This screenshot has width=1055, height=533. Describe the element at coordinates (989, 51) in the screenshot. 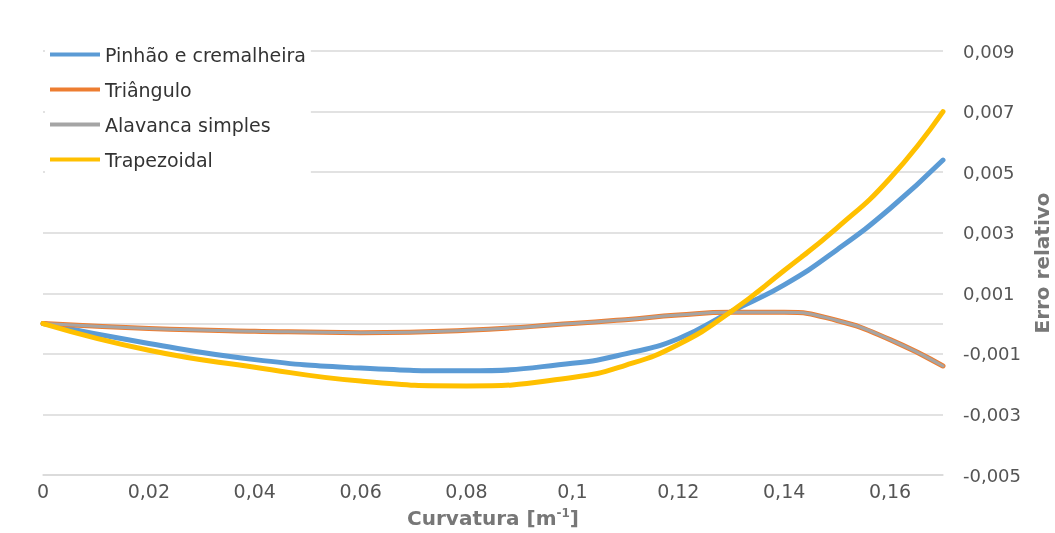

I see `y-tick-label: 0,009` at that location.